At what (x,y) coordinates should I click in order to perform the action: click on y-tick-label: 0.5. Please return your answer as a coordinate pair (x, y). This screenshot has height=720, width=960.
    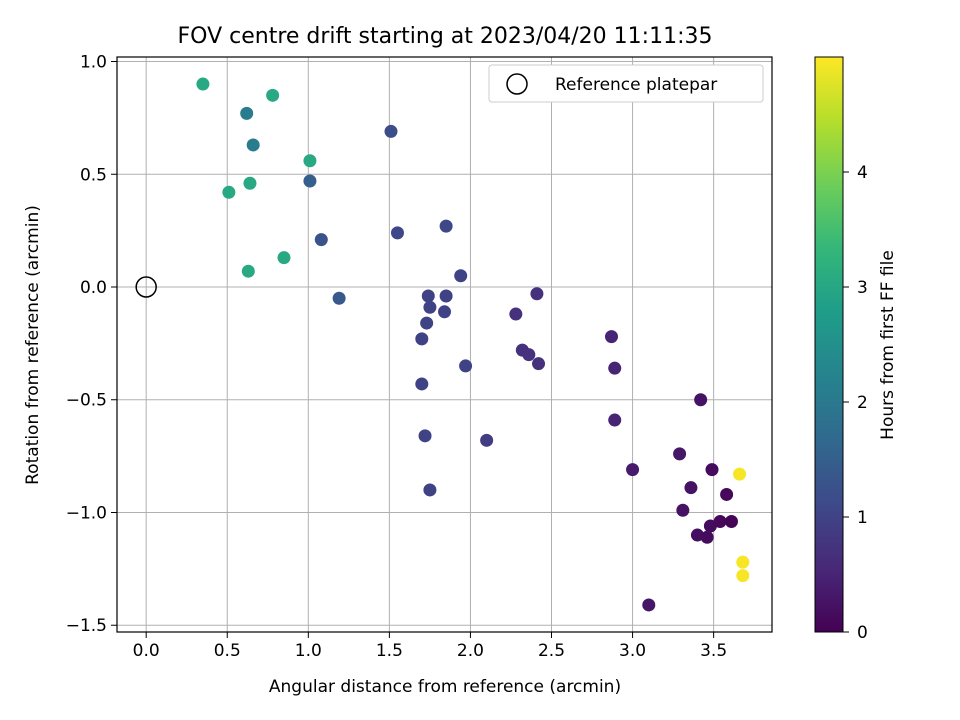
    Looking at the image, I should click on (93, 175).